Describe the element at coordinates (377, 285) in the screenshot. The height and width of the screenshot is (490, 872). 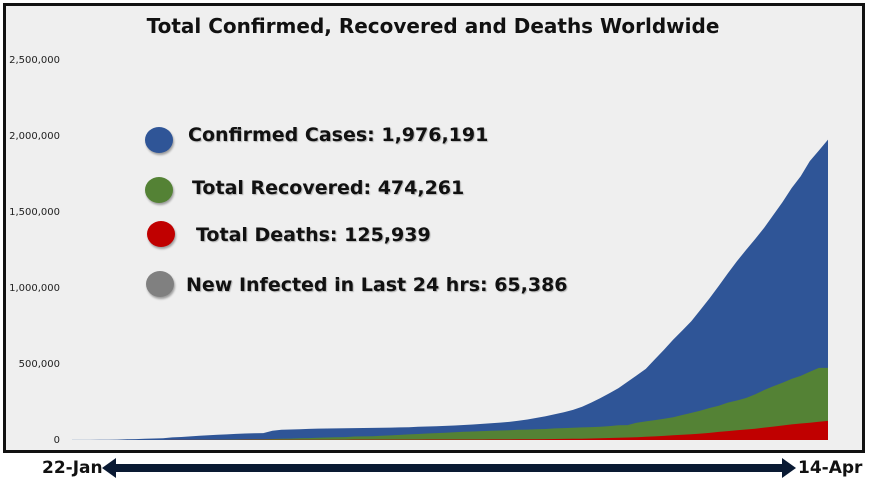
I see `legend-label-new-infected: New Infected in Last 24 hrs: 65,386` at that location.